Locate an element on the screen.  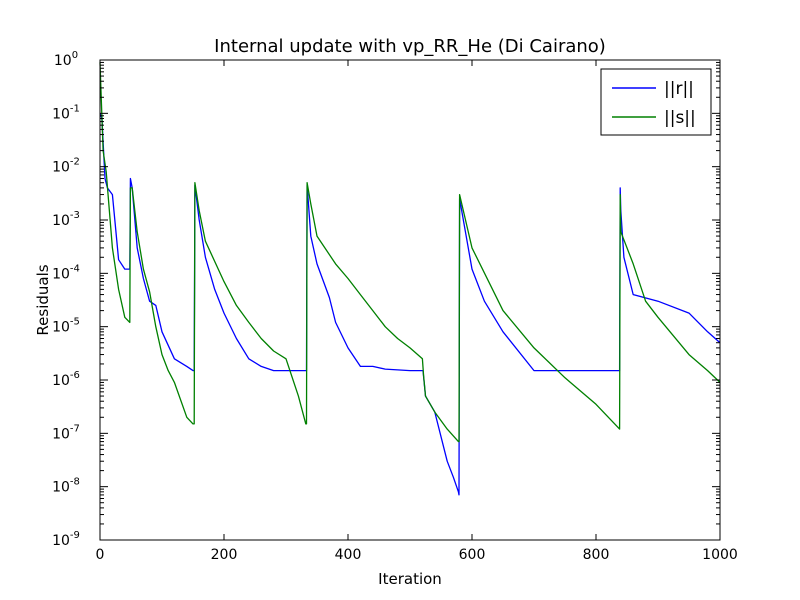
x-tick-label: 0 is located at coordinates (100, 555).